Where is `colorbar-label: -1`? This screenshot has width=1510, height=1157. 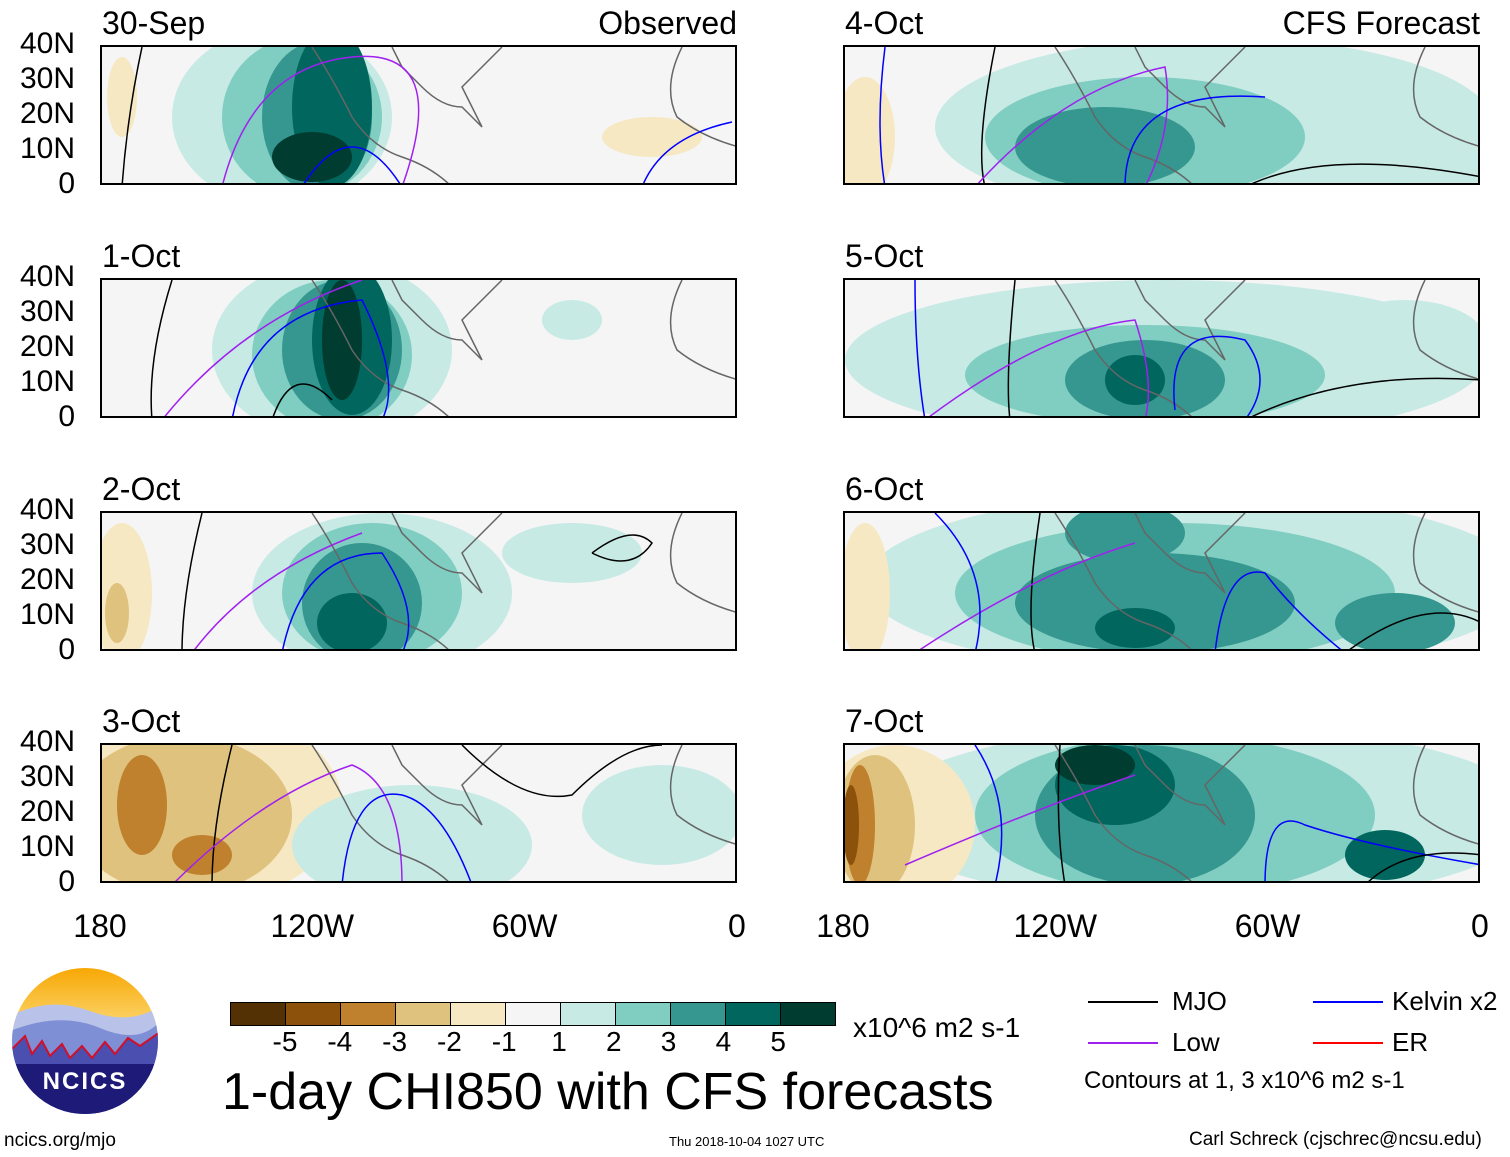
colorbar-label: -1 is located at coordinates (504, 1041).